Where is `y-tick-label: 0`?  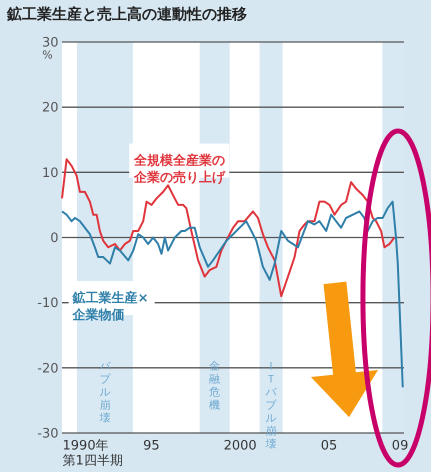
y-tick-label: 0 is located at coordinates (54, 238).